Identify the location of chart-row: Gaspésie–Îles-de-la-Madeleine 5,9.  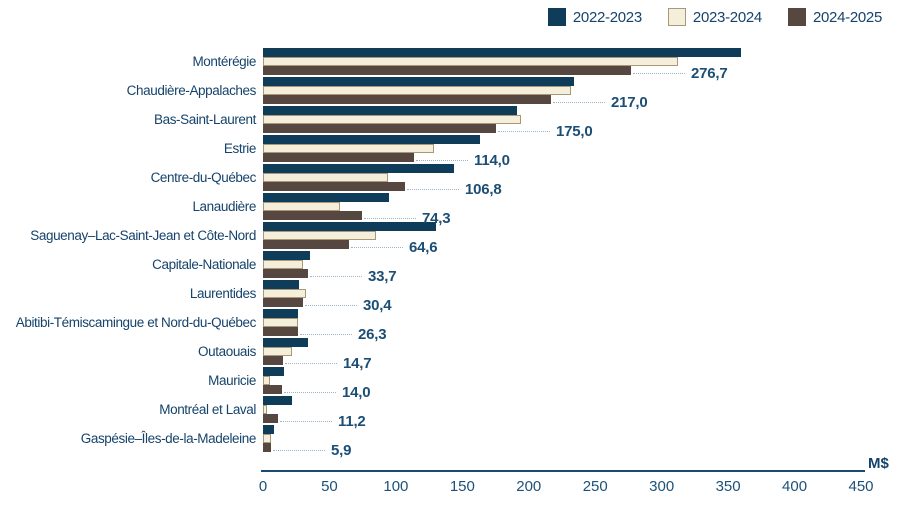
(450, 441).